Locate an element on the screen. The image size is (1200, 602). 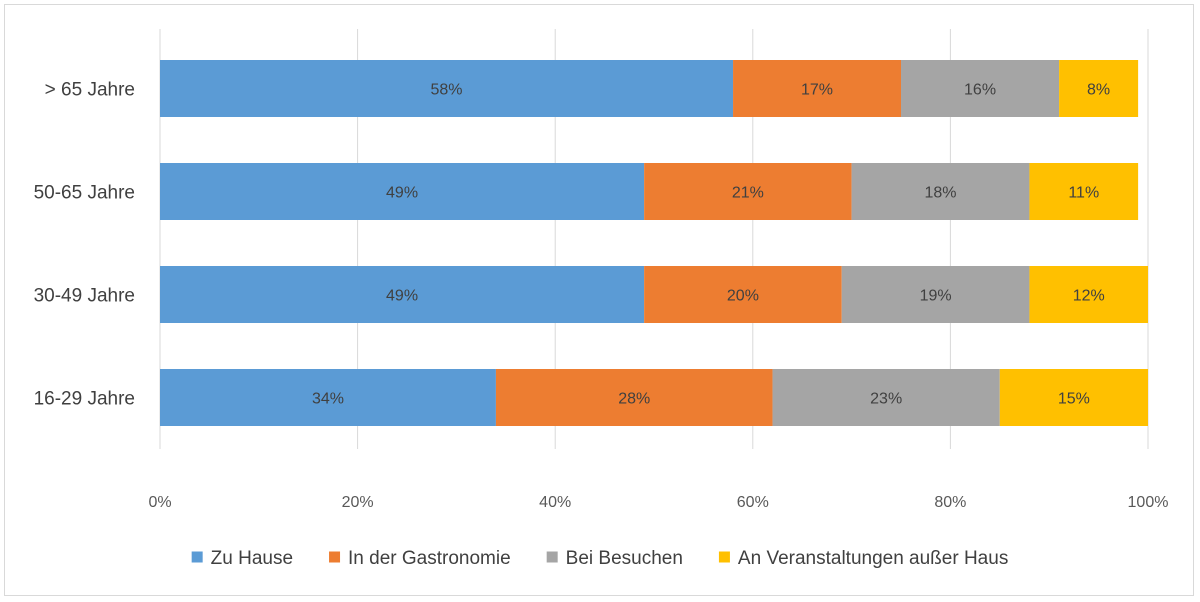
legend-item: An Veranstaltungen außer Haus is located at coordinates (863, 558).